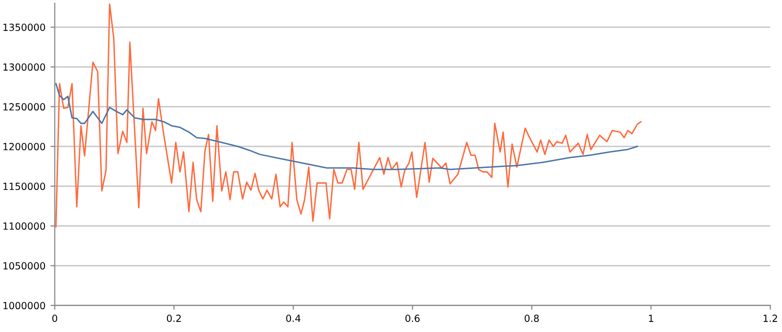 This screenshot has height=332, width=782. What do you see at coordinates (24, 186) in the screenshot?
I see `y-tick-label: 1150000` at bounding box center [24, 186].